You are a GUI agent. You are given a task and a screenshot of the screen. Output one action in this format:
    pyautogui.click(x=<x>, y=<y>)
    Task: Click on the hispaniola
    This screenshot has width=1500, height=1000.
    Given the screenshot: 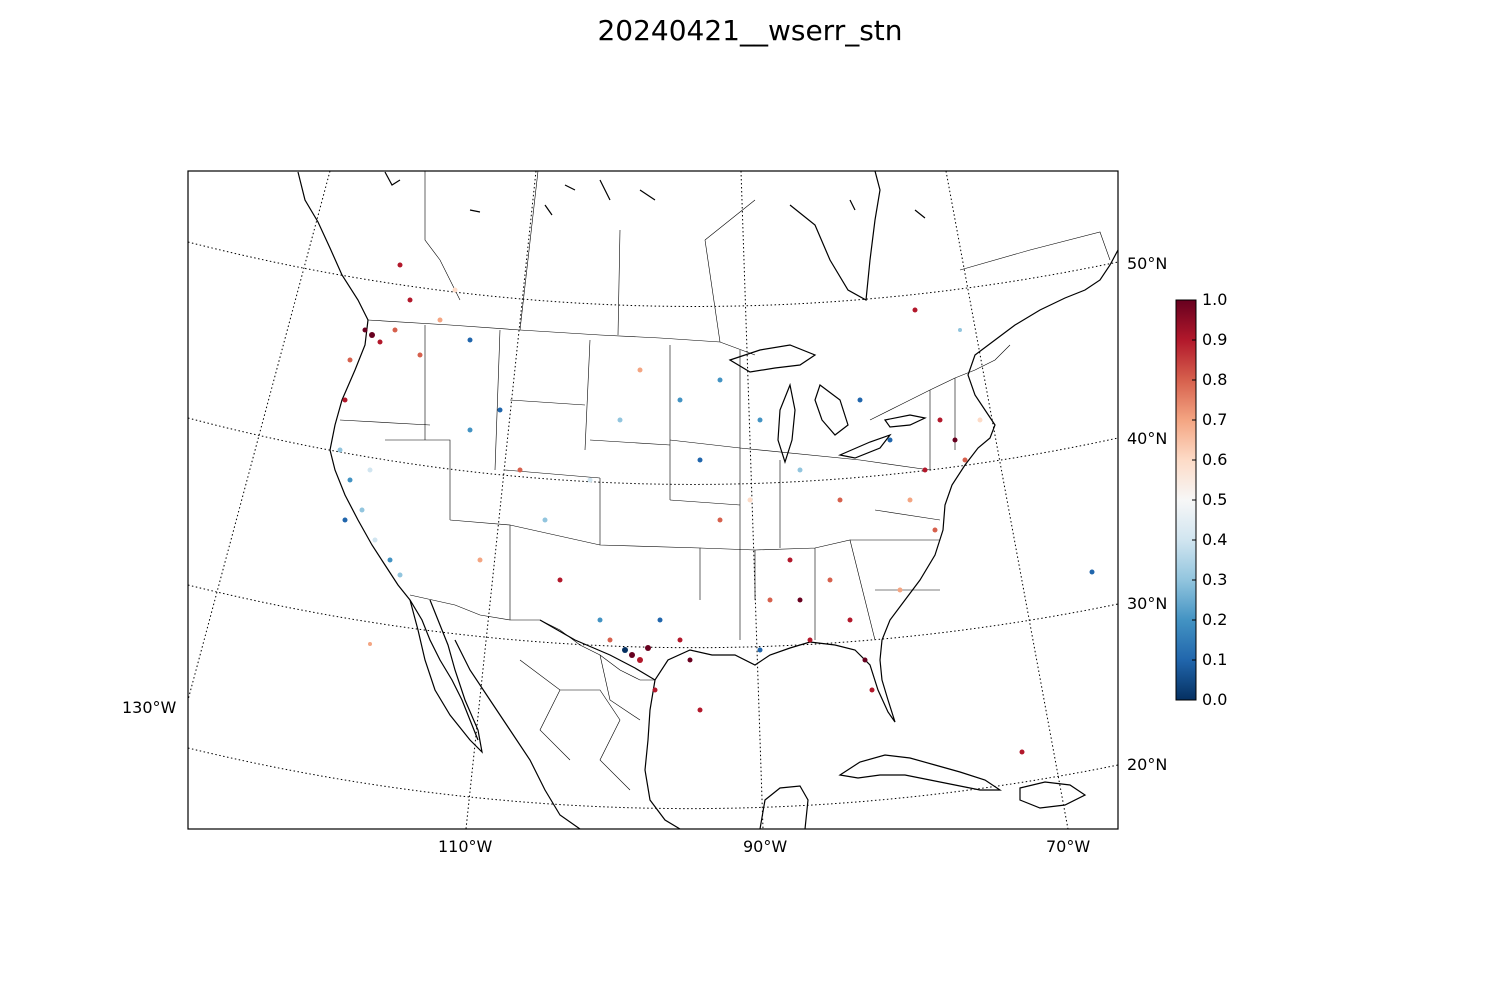 What is the action you would take?
    pyautogui.click(x=1053, y=795)
    